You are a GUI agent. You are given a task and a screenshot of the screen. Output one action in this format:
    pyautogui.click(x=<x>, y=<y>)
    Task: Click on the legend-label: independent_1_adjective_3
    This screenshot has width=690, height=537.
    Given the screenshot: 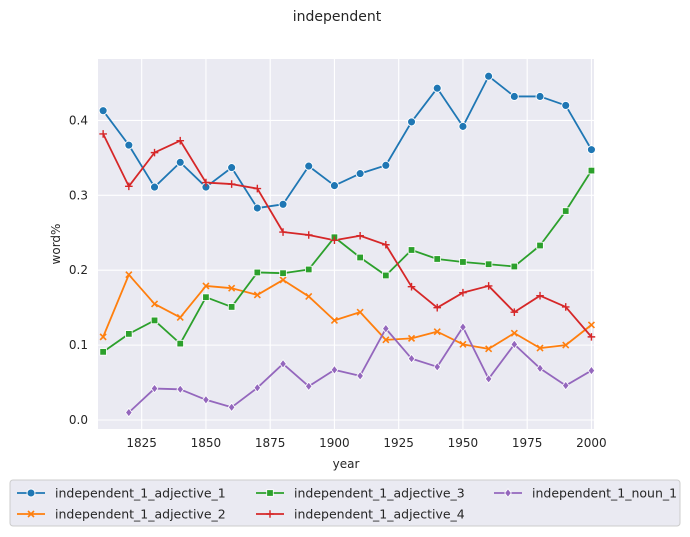 What is the action you would take?
    pyautogui.click(x=379, y=493)
    